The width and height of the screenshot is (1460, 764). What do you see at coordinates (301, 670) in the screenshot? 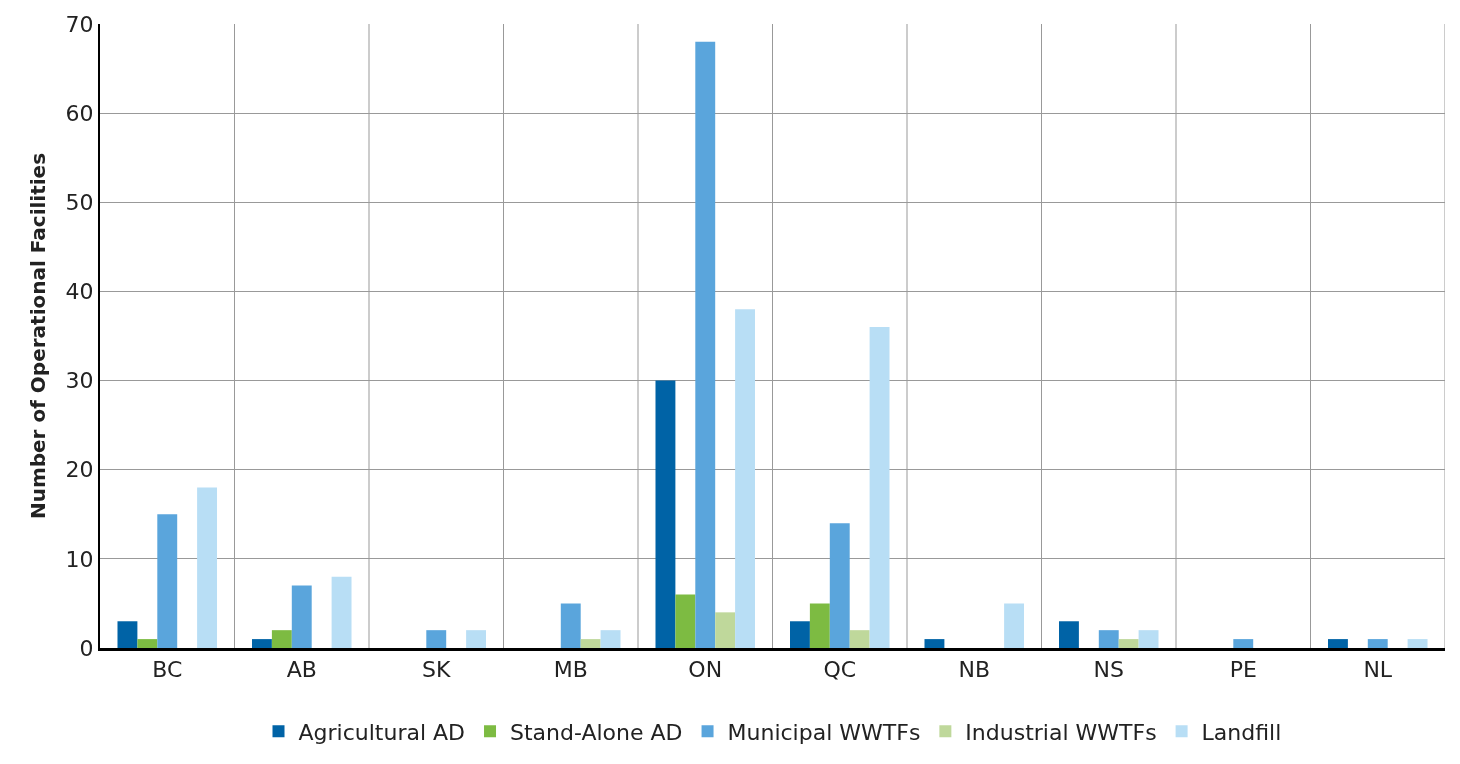
I see `x-tick-label: AB` at bounding box center [301, 670].